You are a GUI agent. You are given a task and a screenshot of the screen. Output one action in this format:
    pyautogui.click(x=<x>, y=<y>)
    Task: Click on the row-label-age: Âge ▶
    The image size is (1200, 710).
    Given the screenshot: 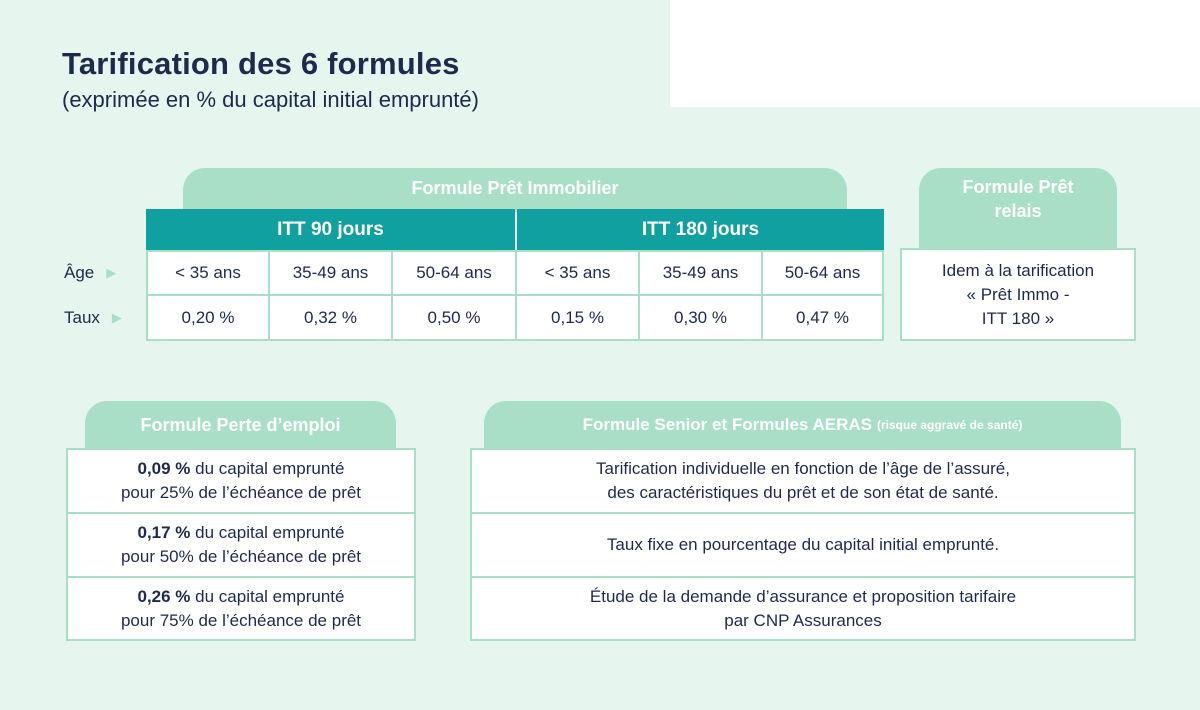 What is the action you would take?
    pyautogui.click(x=90, y=273)
    